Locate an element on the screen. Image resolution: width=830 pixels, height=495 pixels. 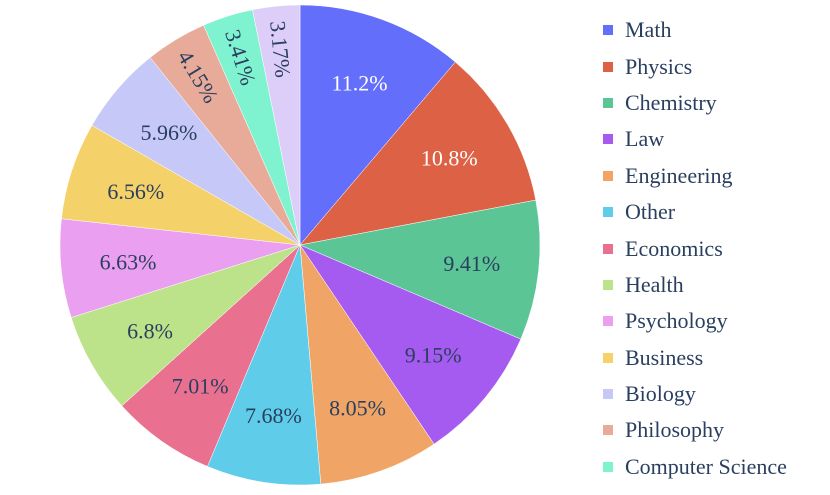
pie-label-psychology: 6.63% is located at coordinates (128, 262).